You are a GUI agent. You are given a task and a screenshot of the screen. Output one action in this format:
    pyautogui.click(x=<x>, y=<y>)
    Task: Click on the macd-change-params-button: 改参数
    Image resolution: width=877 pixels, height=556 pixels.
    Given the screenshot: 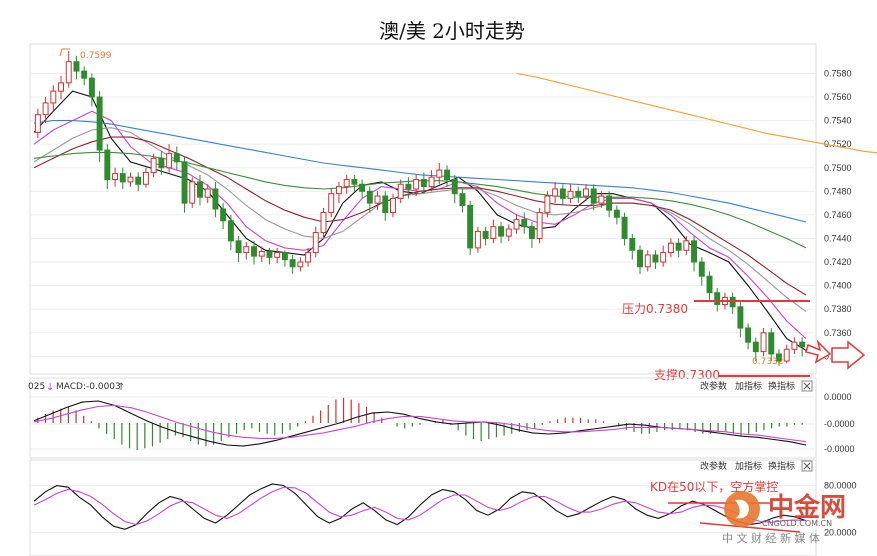 What is the action you would take?
    pyautogui.click(x=713, y=386)
    